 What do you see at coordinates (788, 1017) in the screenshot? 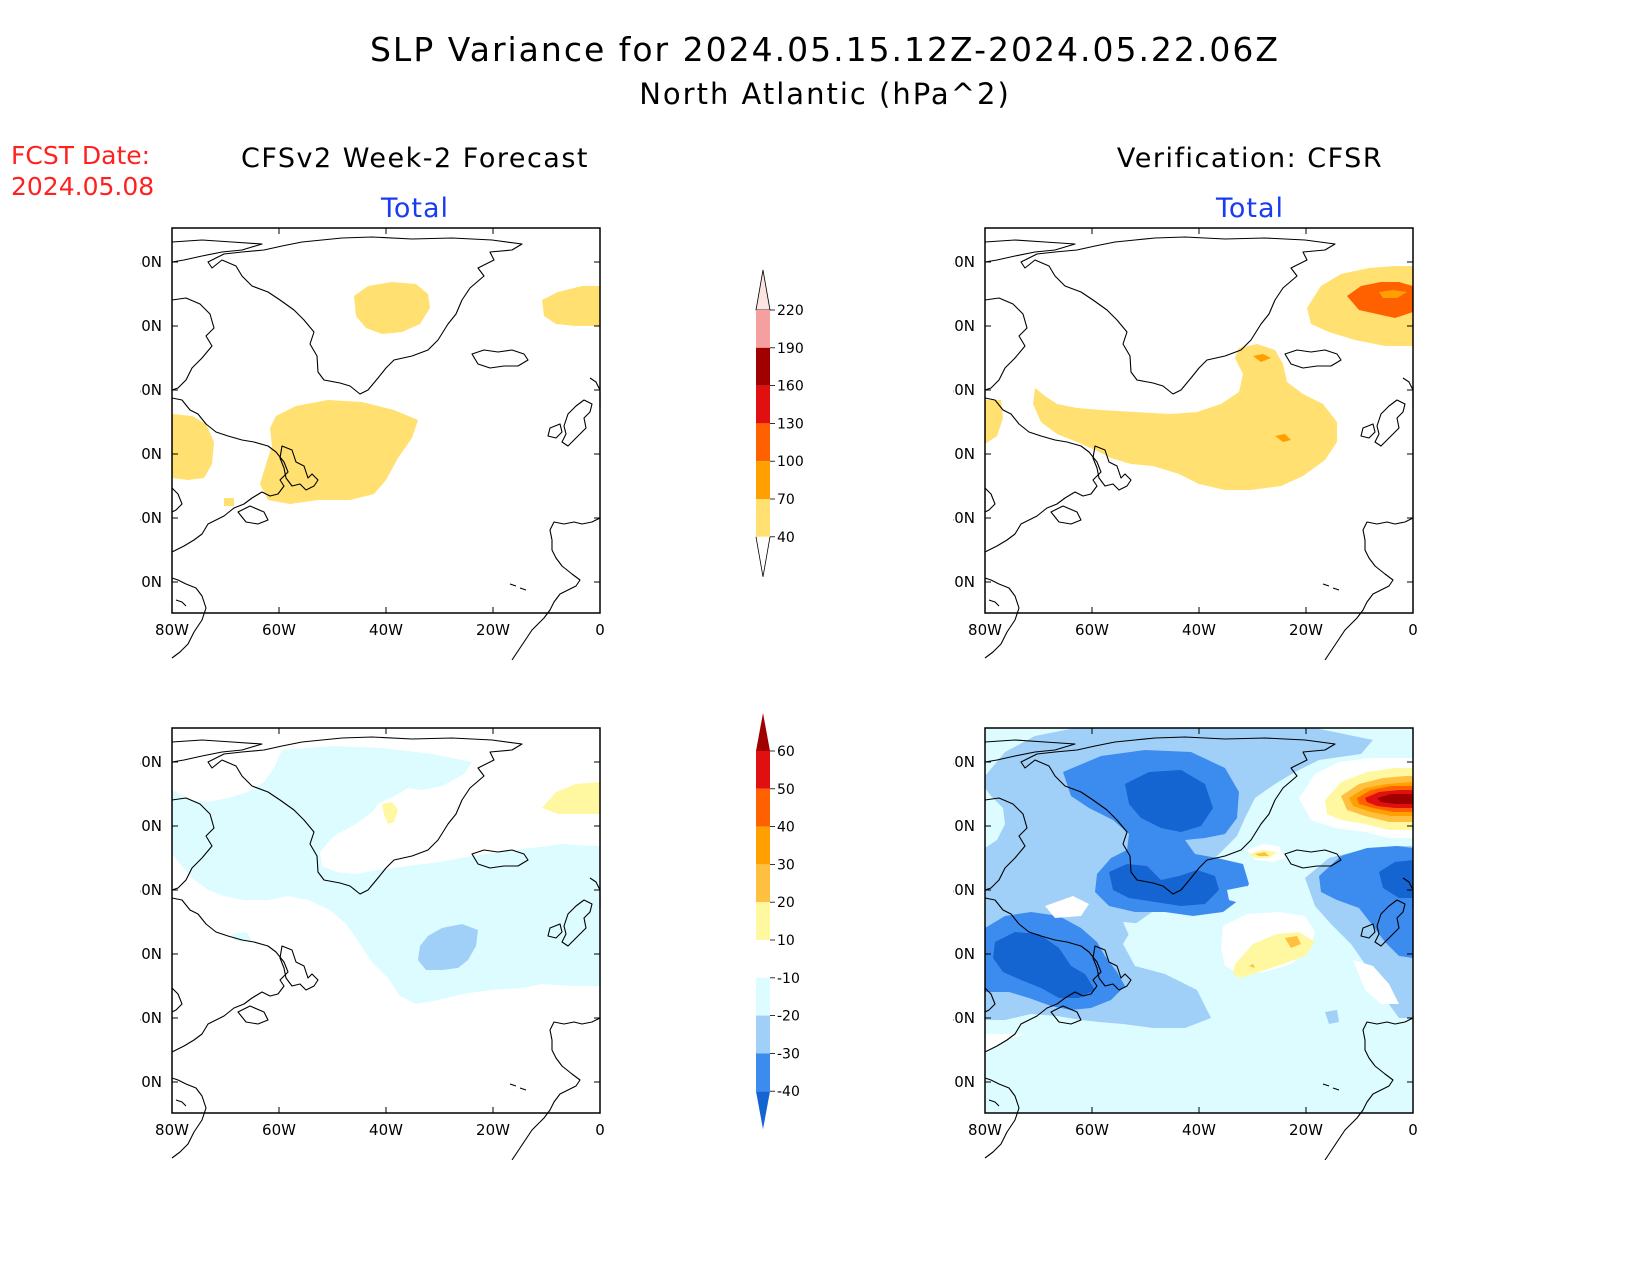
I see `colorbar-label: -20` at bounding box center [788, 1017].